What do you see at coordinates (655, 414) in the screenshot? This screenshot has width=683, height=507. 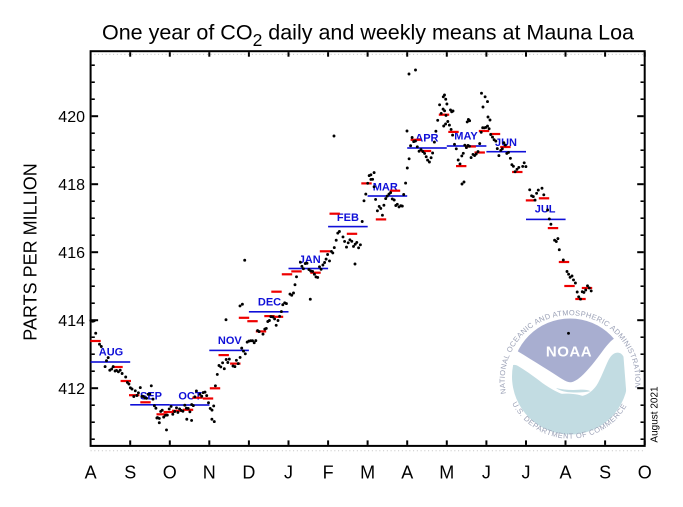 I see `svg-text: August 2021` at bounding box center [655, 414].